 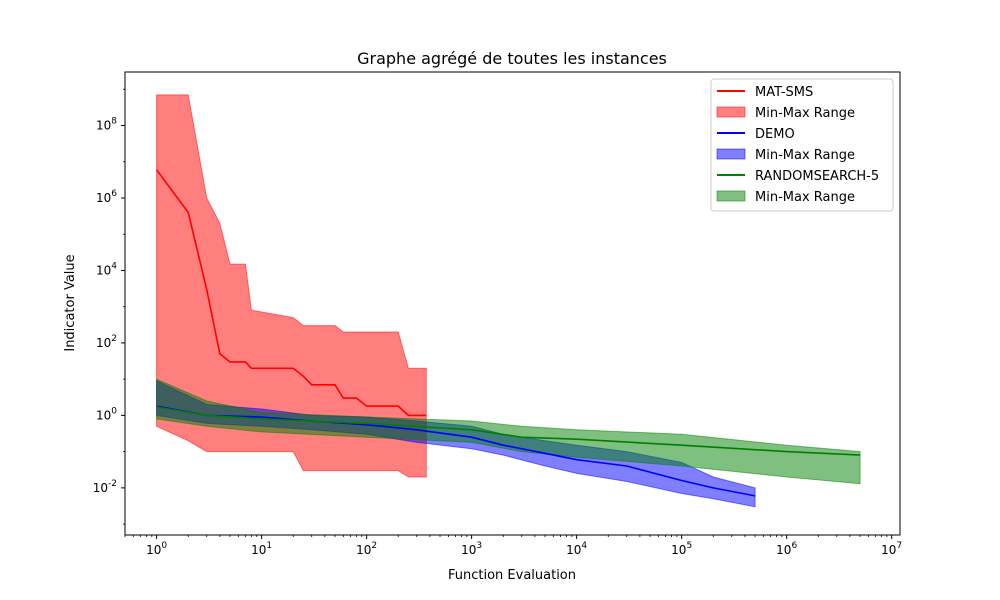 I want to click on legend-label: RANDOMSEARCH-5, so click(x=817, y=176).